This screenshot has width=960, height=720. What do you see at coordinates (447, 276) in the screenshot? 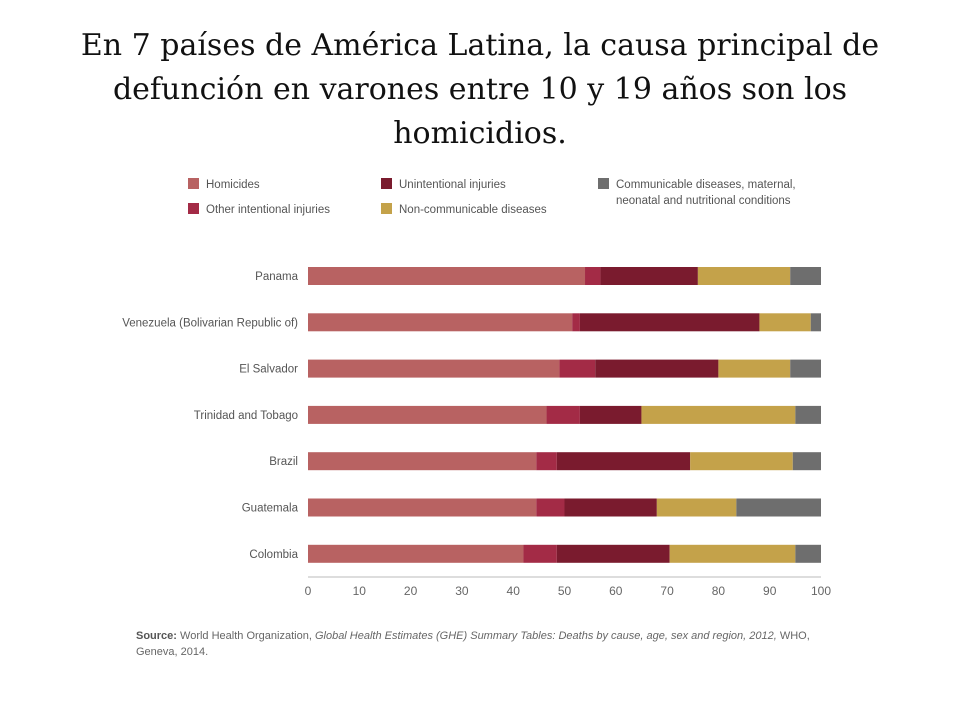
I see `bar-panama-homicides` at bounding box center [447, 276].